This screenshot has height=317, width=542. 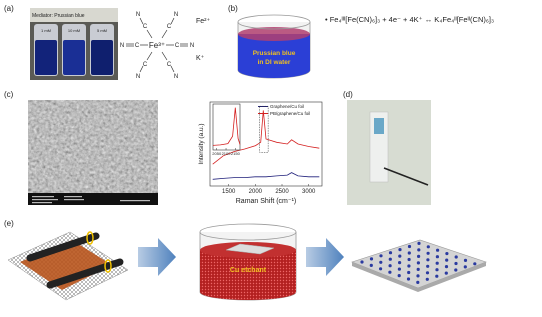 I want to click on metal-center: Fe³⁺, so click(x=157, y=45).